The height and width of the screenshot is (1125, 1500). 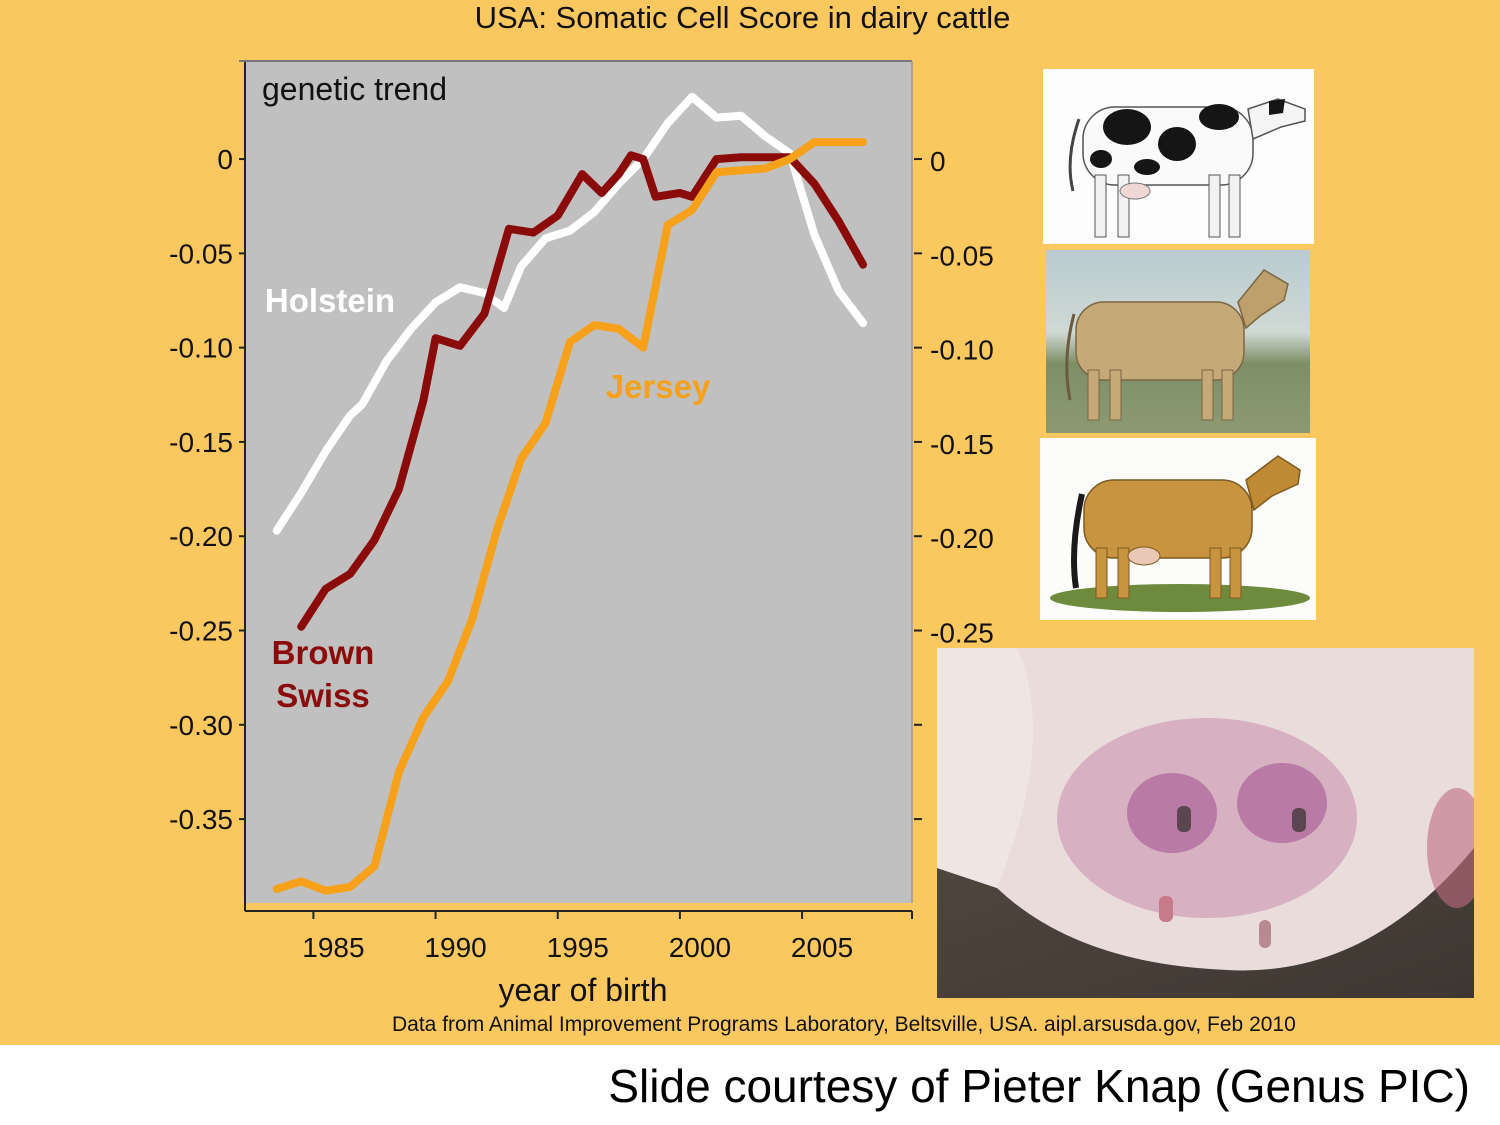 What do you see at coordinates (333, 947) in the screenshot?
I see `x-tick-label: 1985` at bounding box center [333, 947].